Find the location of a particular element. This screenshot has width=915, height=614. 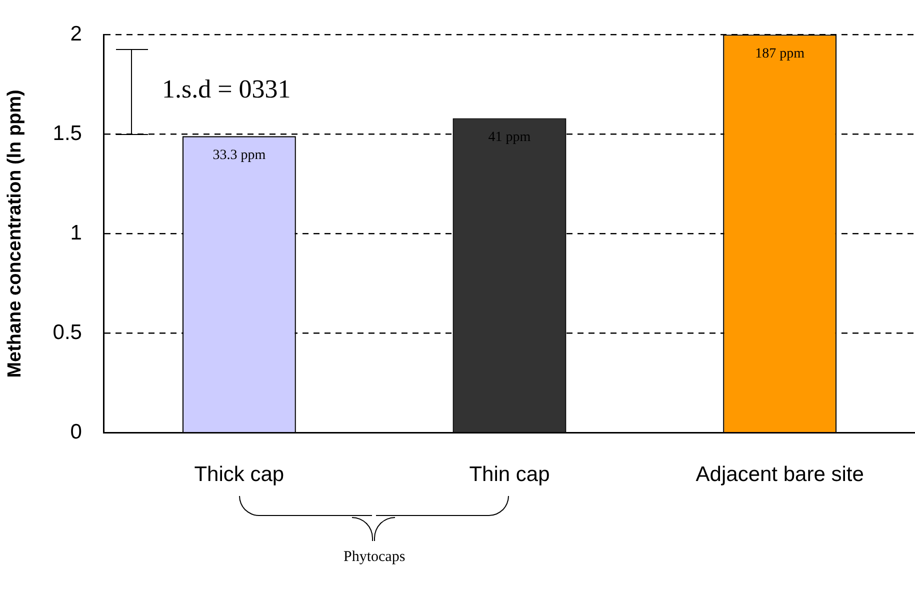

x-tick-label: Thin cap is located at coordinates (509, 474).